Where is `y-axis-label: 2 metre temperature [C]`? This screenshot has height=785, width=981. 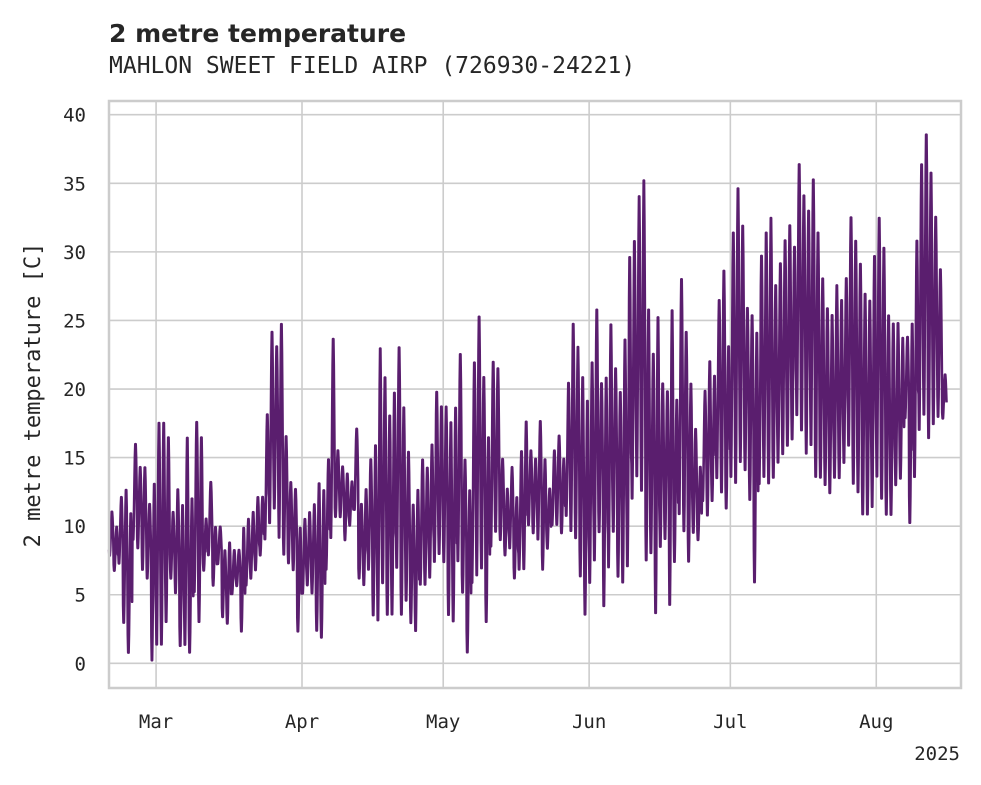 y-axis-label: 2 metre temperature [C] is located at coordinates (33, 395).